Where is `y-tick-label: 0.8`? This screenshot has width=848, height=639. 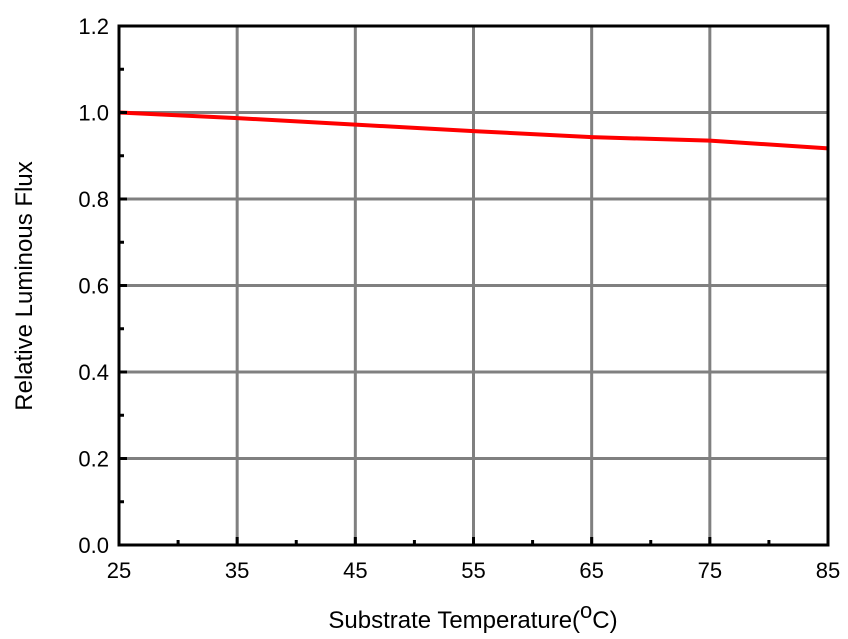 y-tick-label: 0.8 is located at coordinates (93, 199).